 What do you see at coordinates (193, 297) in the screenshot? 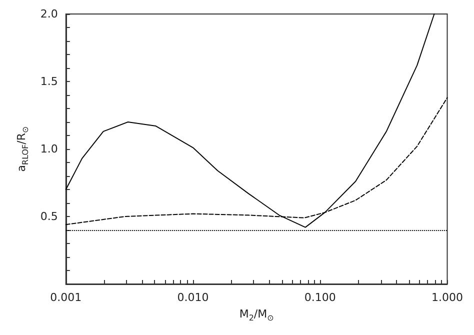
I see `x-tick-label: 0.010` at bounding box center [193, 297].